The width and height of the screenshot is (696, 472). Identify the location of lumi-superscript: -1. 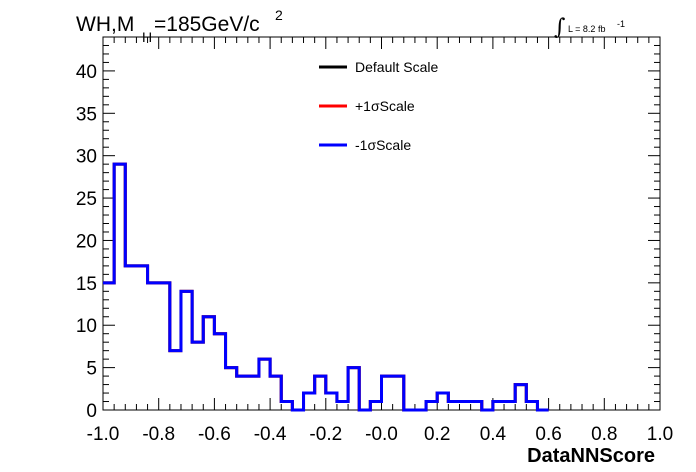
(621, 24).